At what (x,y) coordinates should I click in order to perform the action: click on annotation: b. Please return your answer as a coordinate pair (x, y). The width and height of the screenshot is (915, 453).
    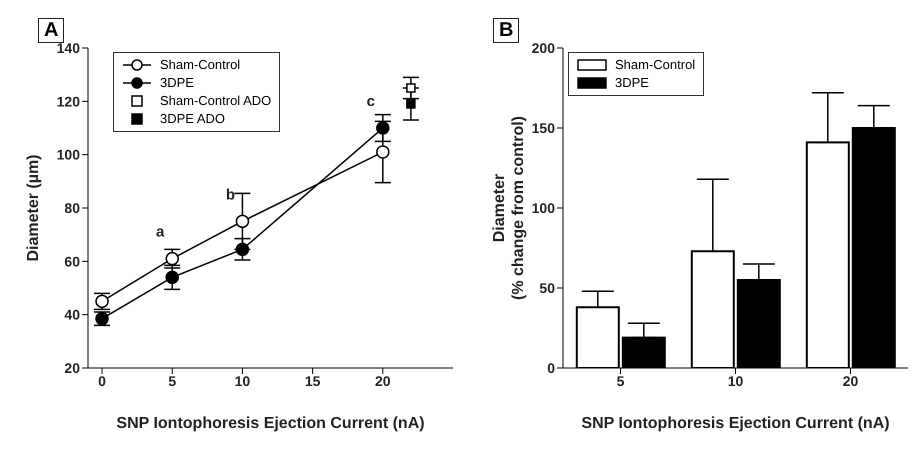
    Looking at the image, I should click on (231, 195).